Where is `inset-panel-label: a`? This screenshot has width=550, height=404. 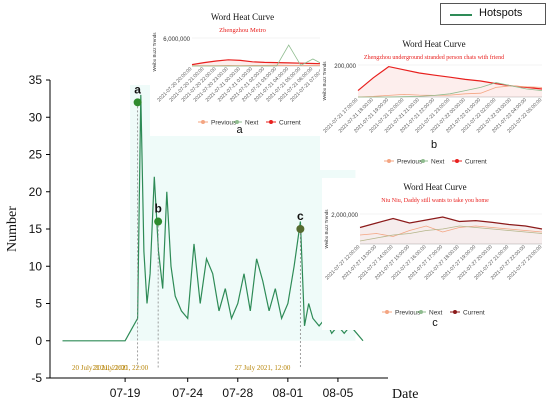 inset-panel-label: a is located at coordinates (239, 130).